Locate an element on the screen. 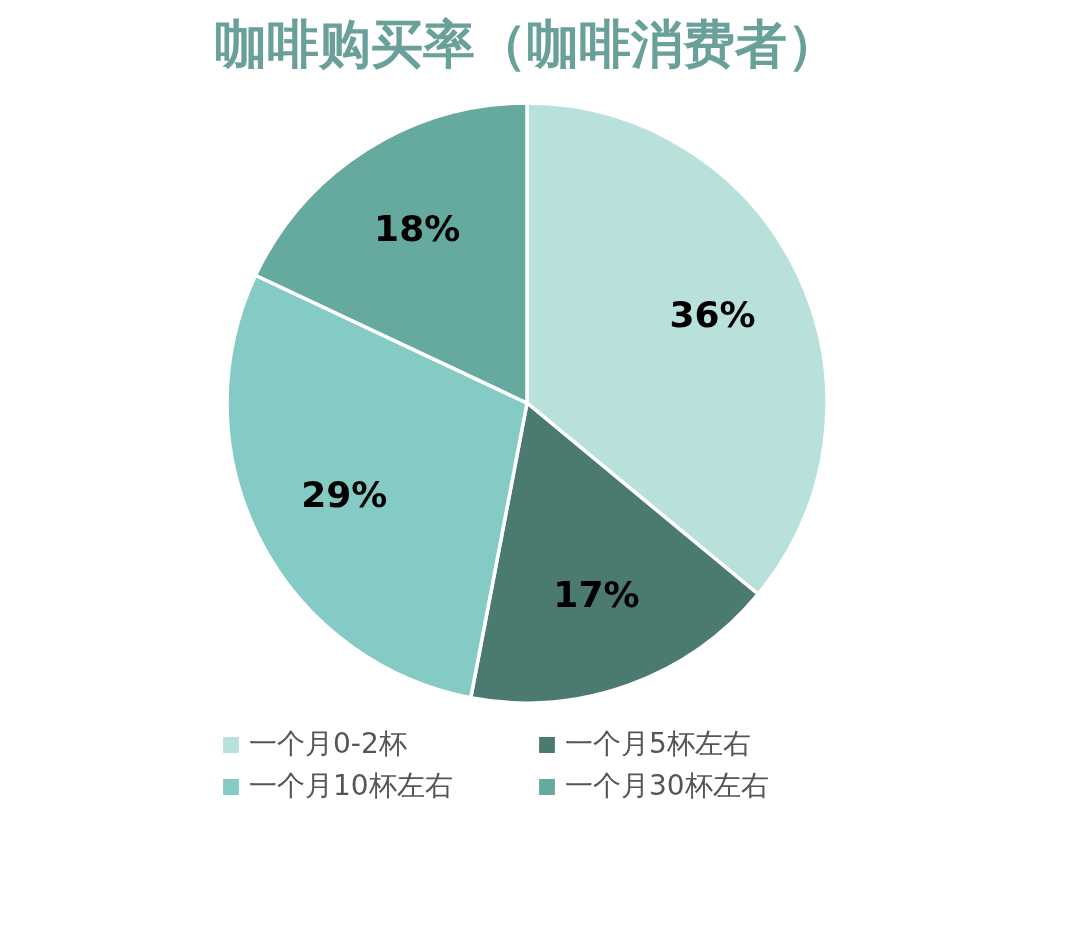 This screenshot has height=929, width=1080. legend-label: 一个月30杯左右 is located at coordinates (667, 785).